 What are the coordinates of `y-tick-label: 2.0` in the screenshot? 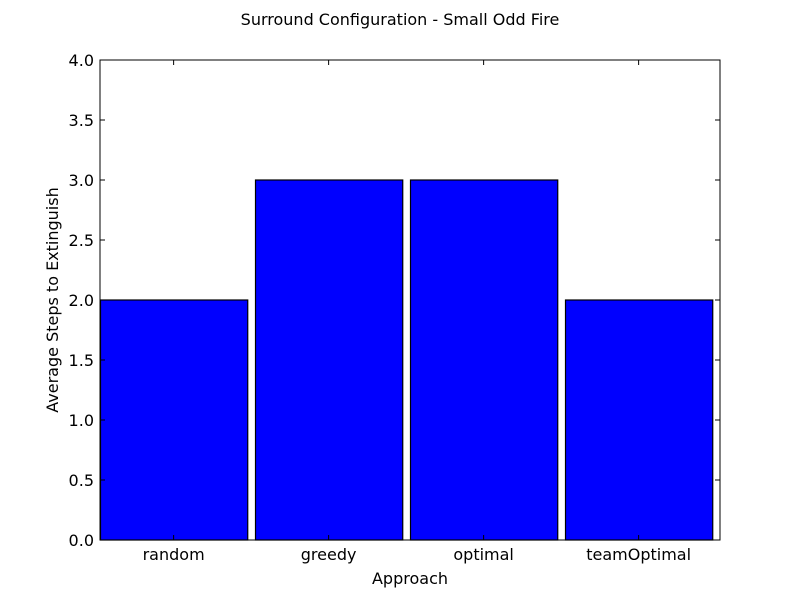 It's located at (81, 300).